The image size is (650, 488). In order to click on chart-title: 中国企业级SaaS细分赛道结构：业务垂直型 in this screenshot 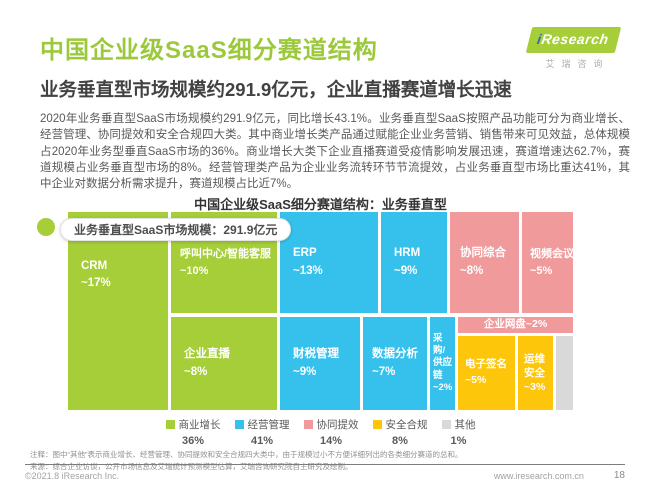, I will do `click(320, 204)`.